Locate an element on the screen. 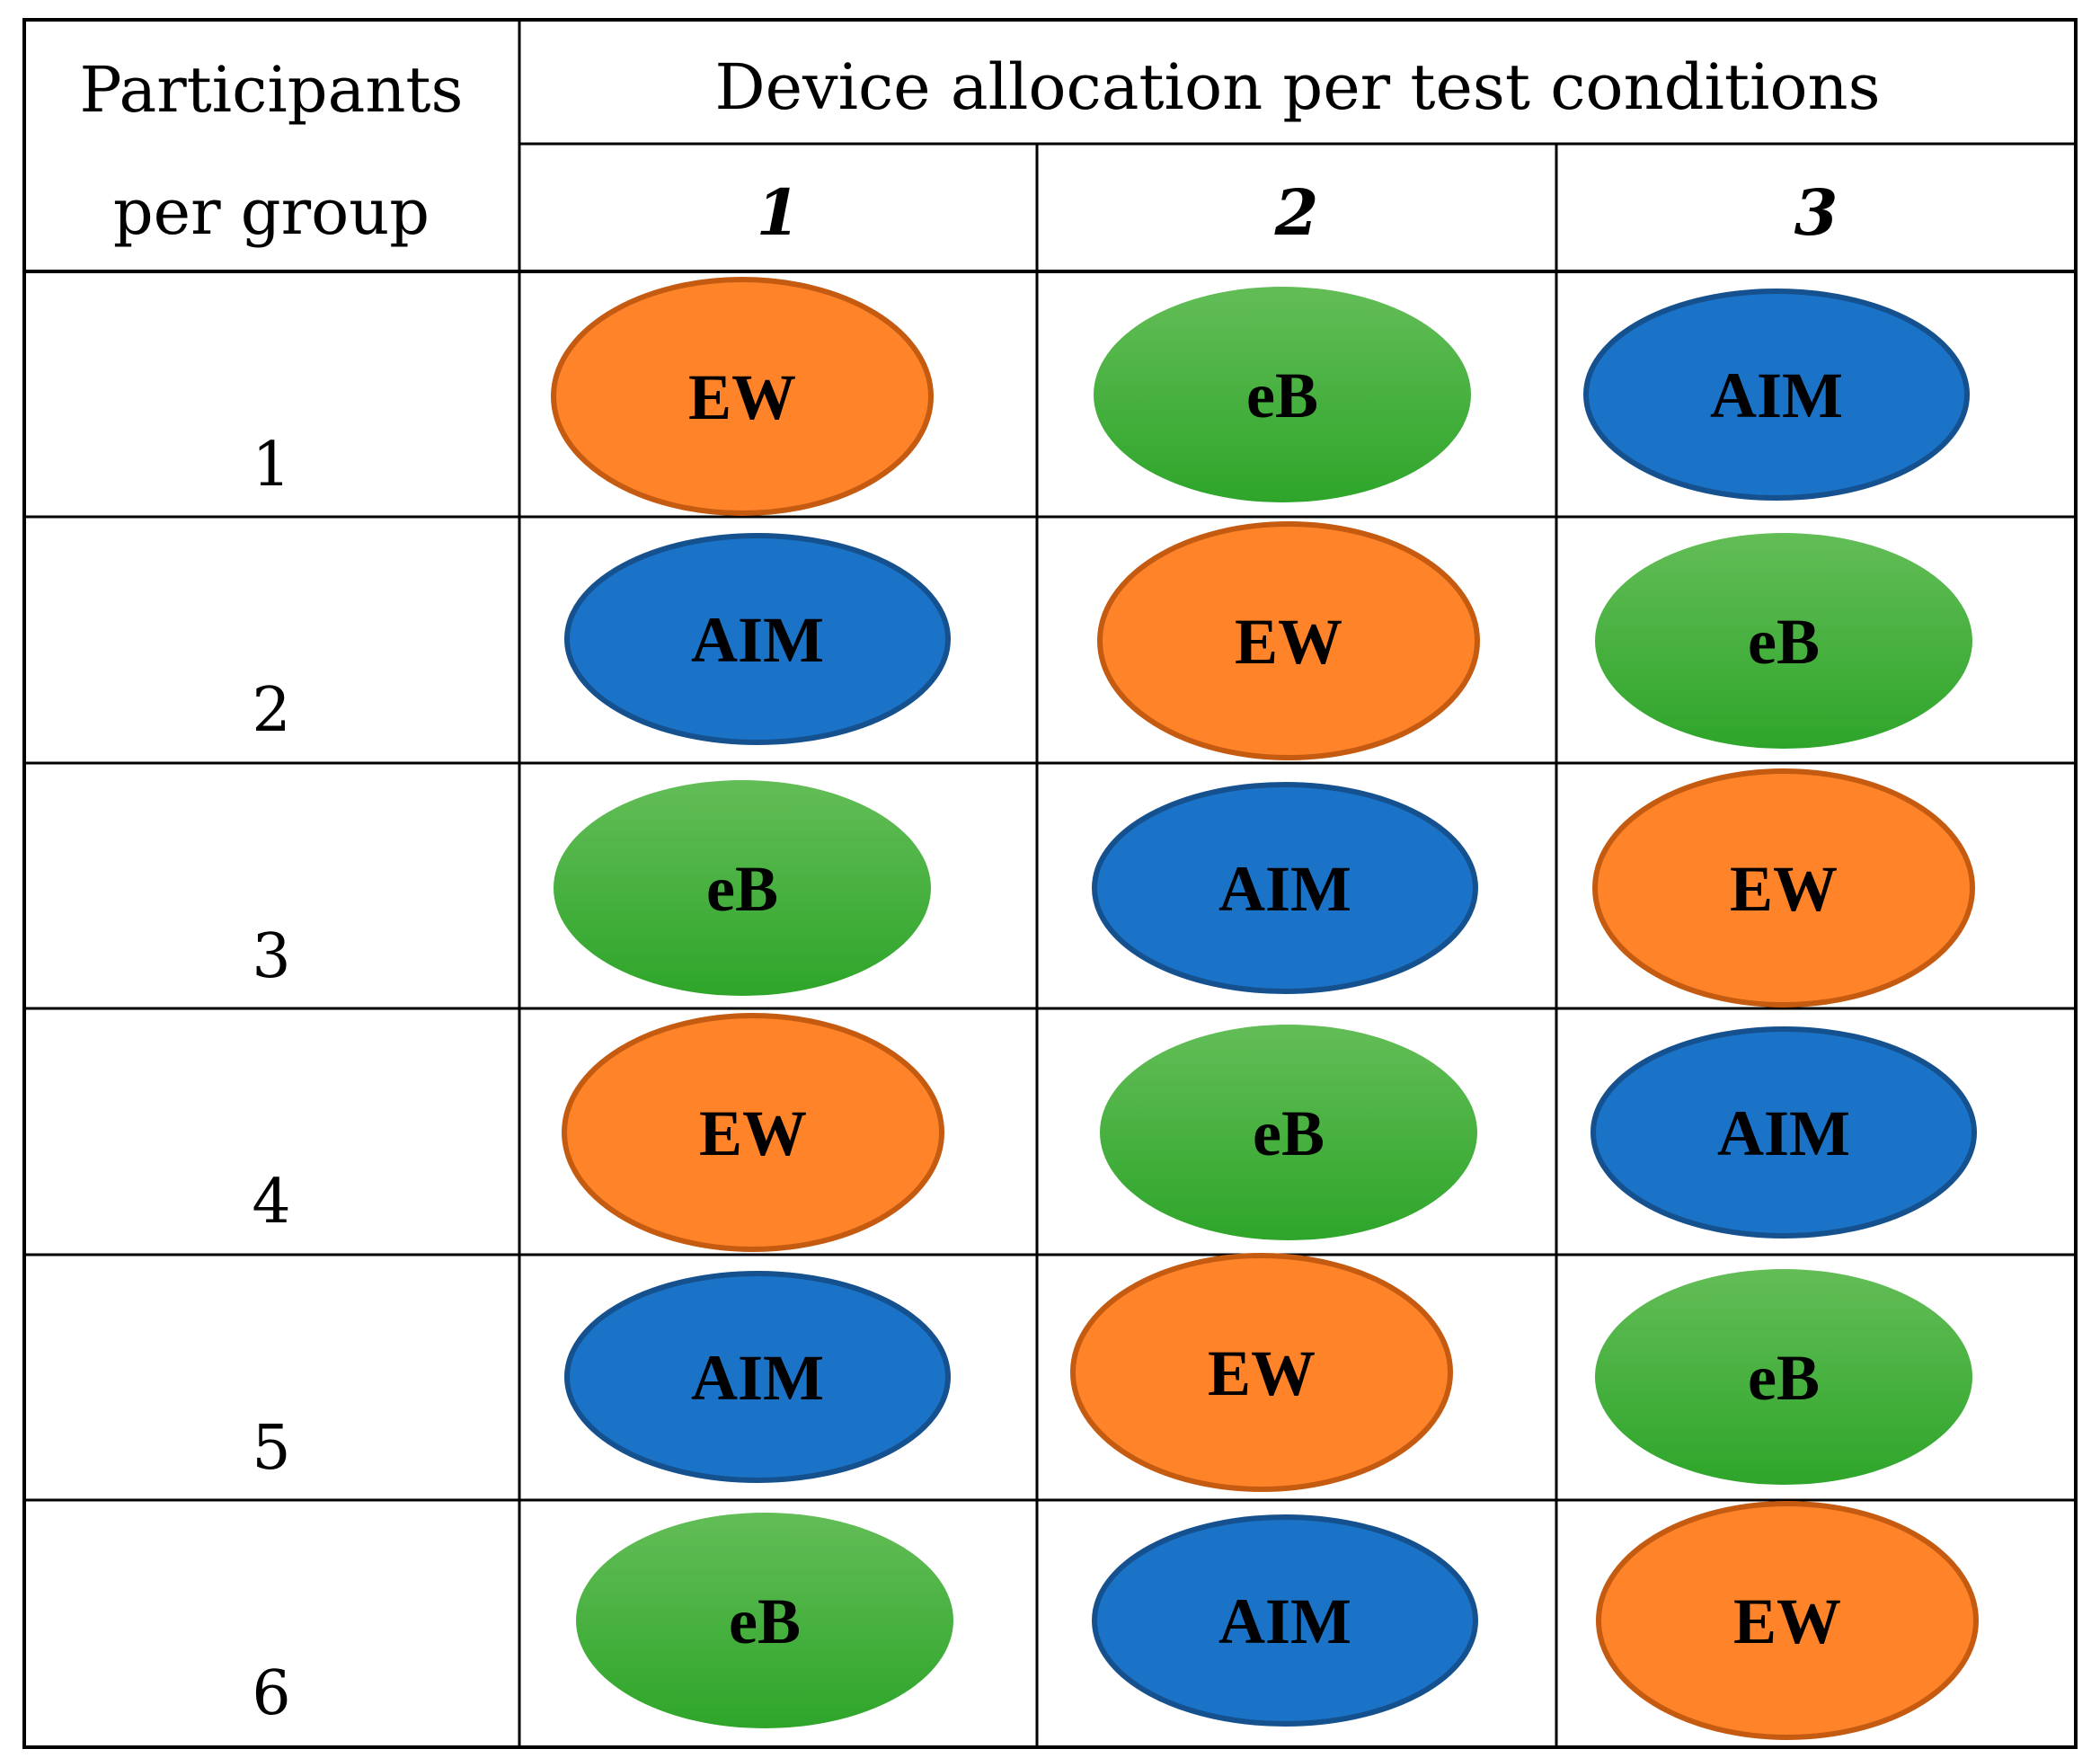 Image resolution: width=2100 pixels, height=1758 pixels. condition-header-3: 3 is located at coordinates (1816, 212).